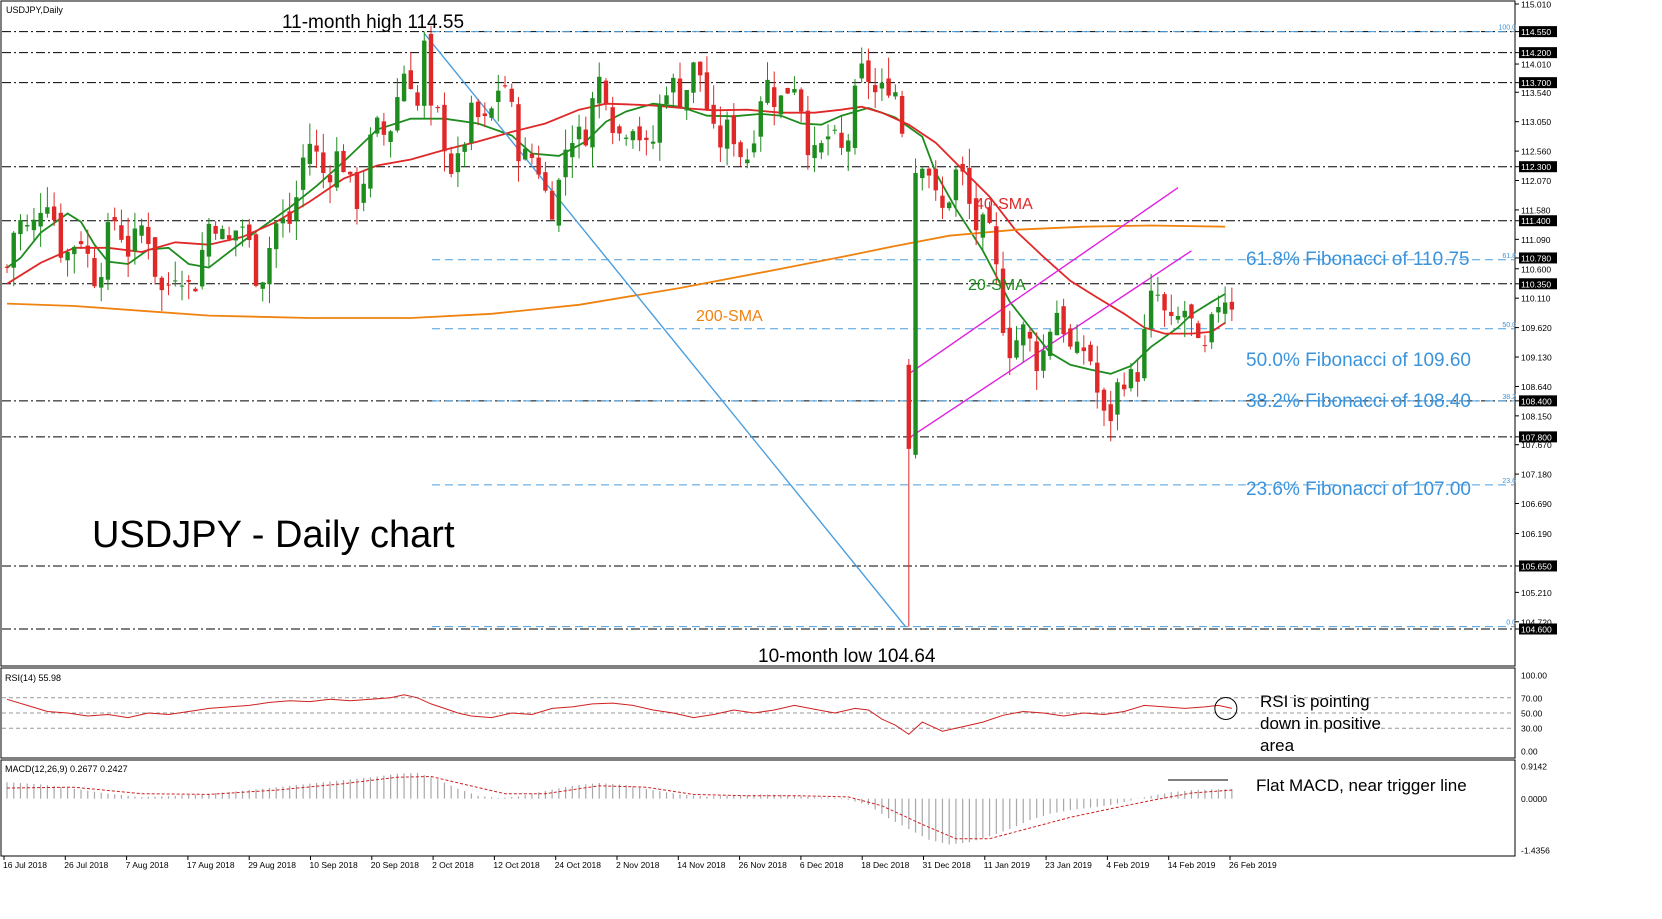  Describe the element at coordinates (1536, 269) in the screenshot. I see `price-tick-label: 110.600` at that location.